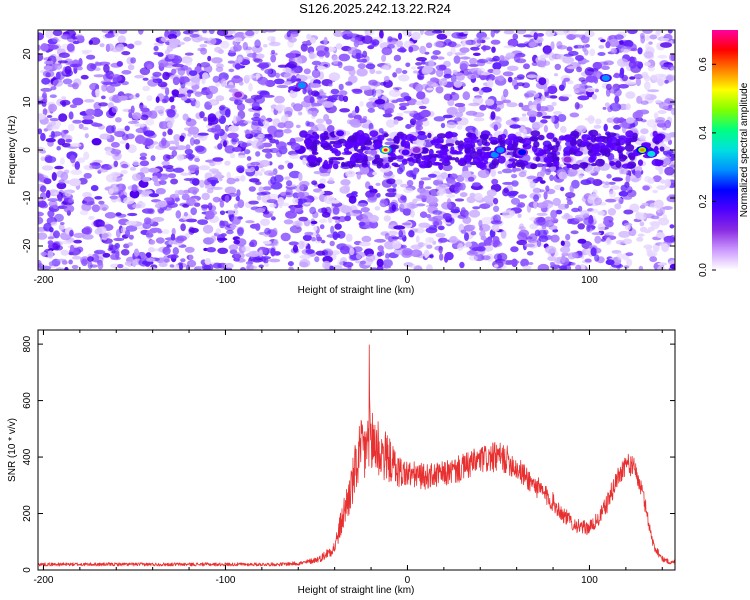 This screenshot has width=750, height=600. Describe the element at coordinates (12, 150) in the screenshot. I see `spectrogram-y-axis-title: Frequency (Hz)` at that location.